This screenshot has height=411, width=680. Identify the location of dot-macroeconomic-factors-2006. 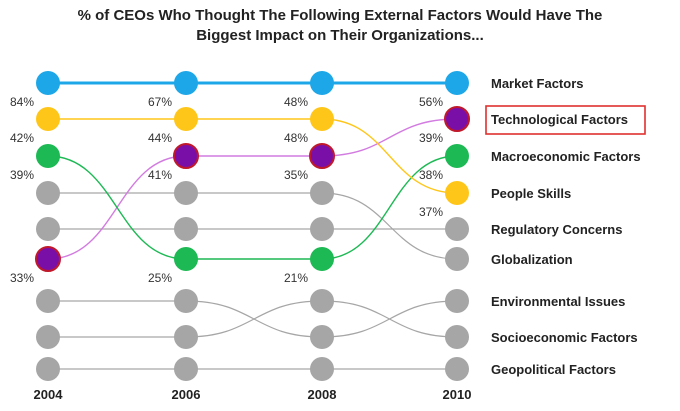
(186, 259).